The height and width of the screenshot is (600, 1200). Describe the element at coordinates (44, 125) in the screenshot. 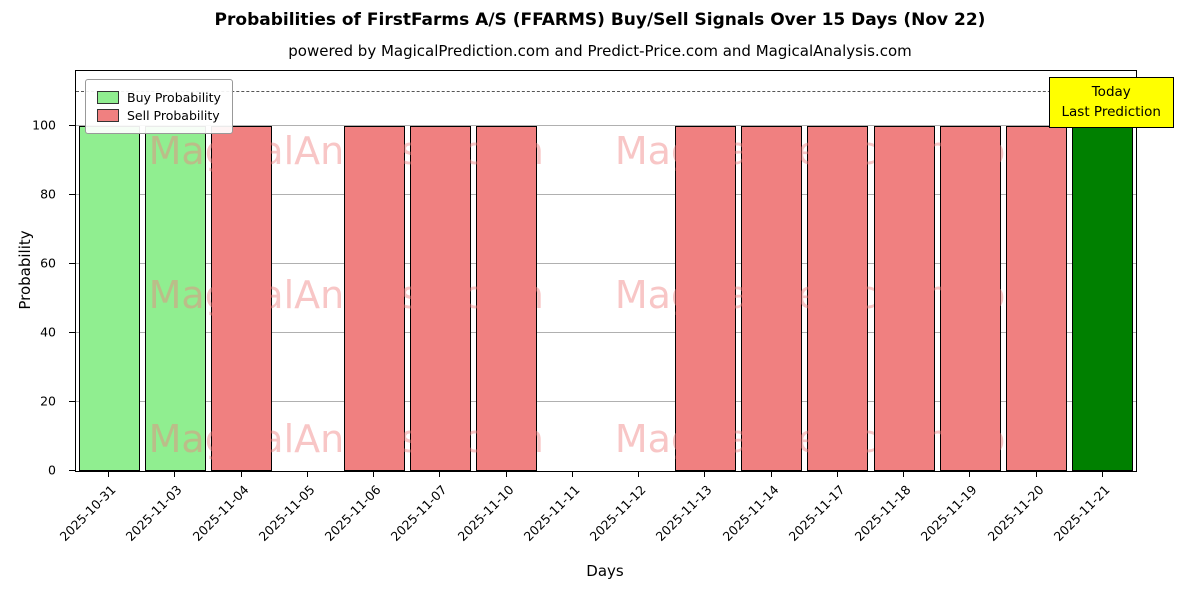

I see `y-tick-label: 100` at that location.